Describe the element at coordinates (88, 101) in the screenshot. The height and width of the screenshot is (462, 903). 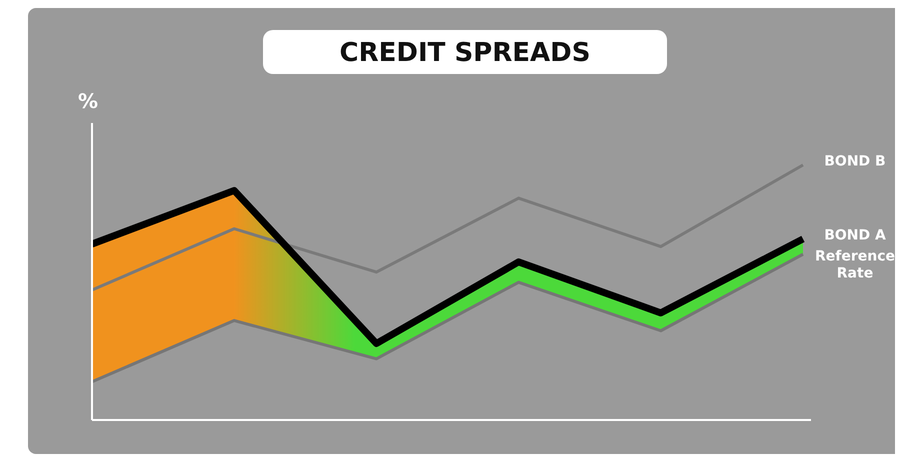
I see `y-axis-title: %` at that location.